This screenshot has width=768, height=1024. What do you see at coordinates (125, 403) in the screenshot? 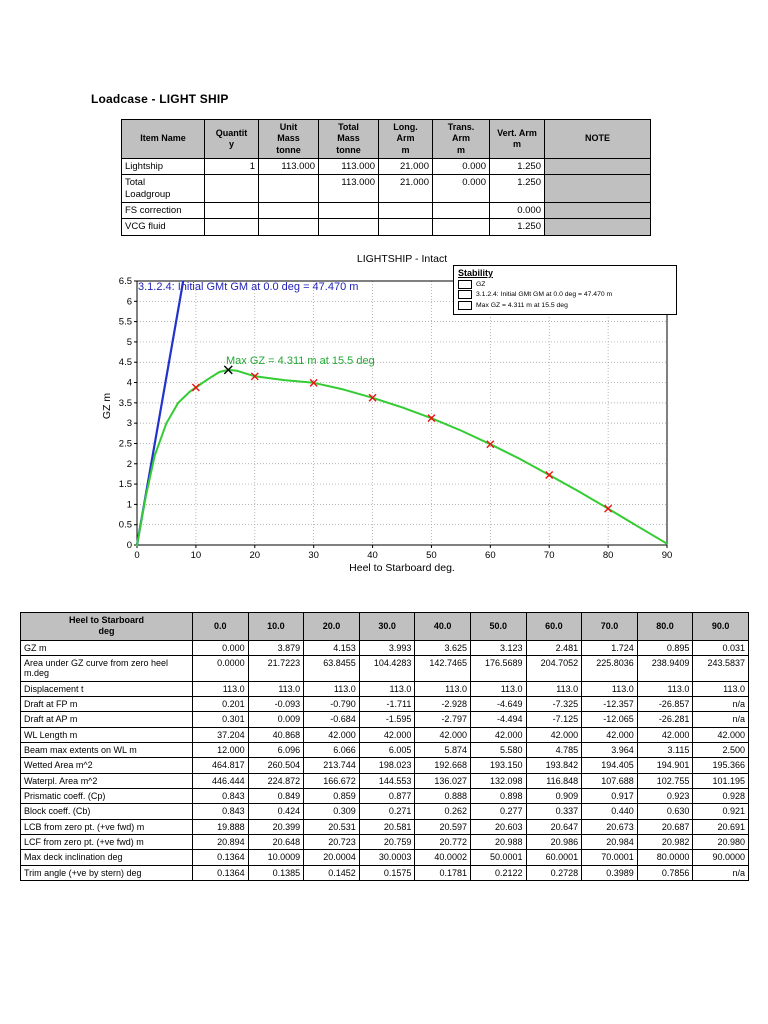
I see `y-tick-label: 3.5` at bounding box center [125, 403].